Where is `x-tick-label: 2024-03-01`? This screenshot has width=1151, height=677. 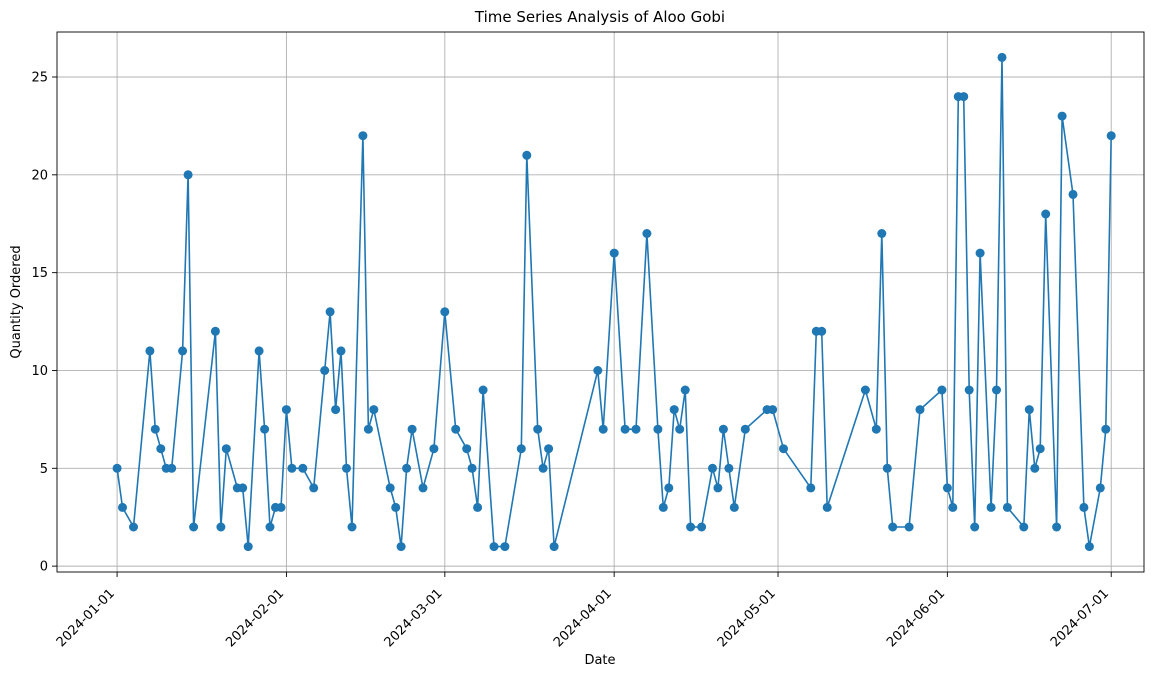 x-tick-label: 2024-03-01 is located at coordinates (414, 618).